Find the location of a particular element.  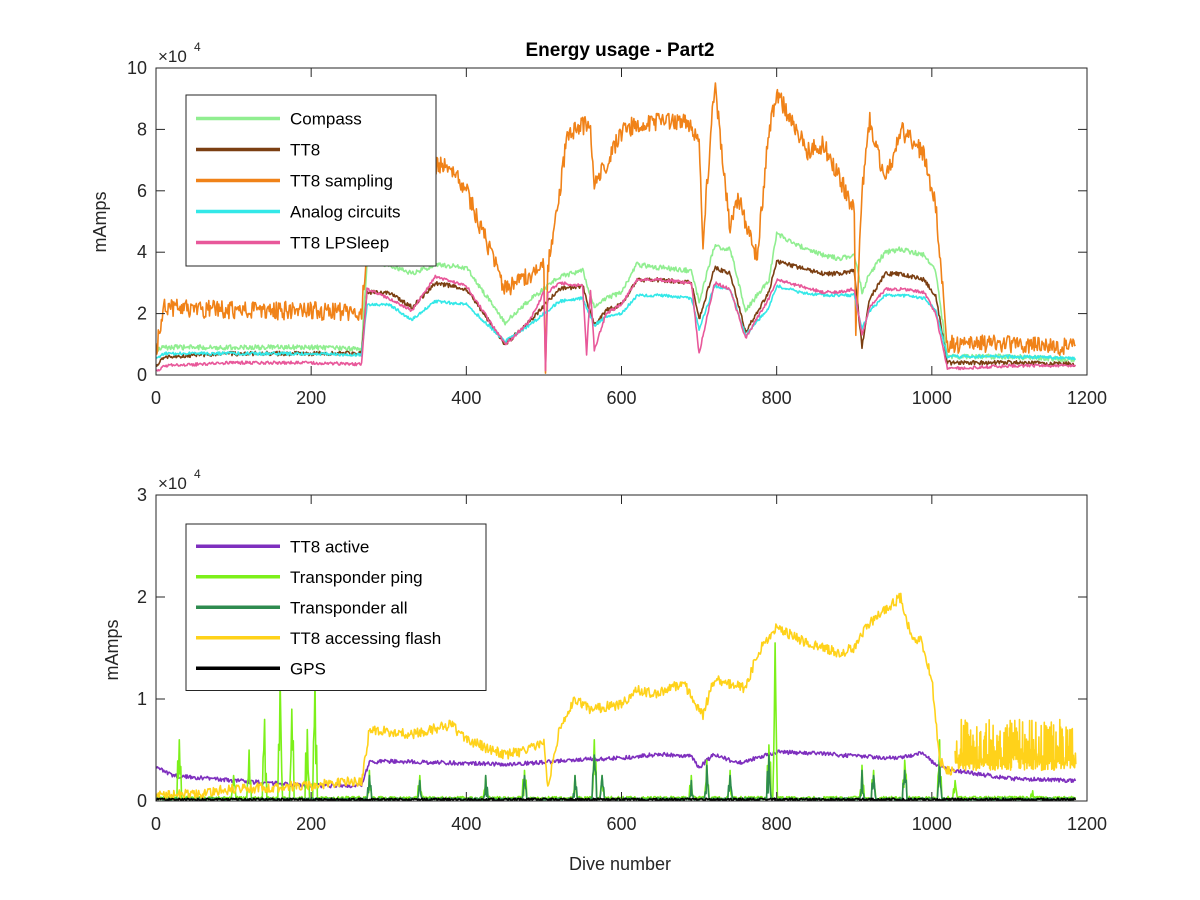

series-line-analog-circuits is located at coordinates (616, 322).